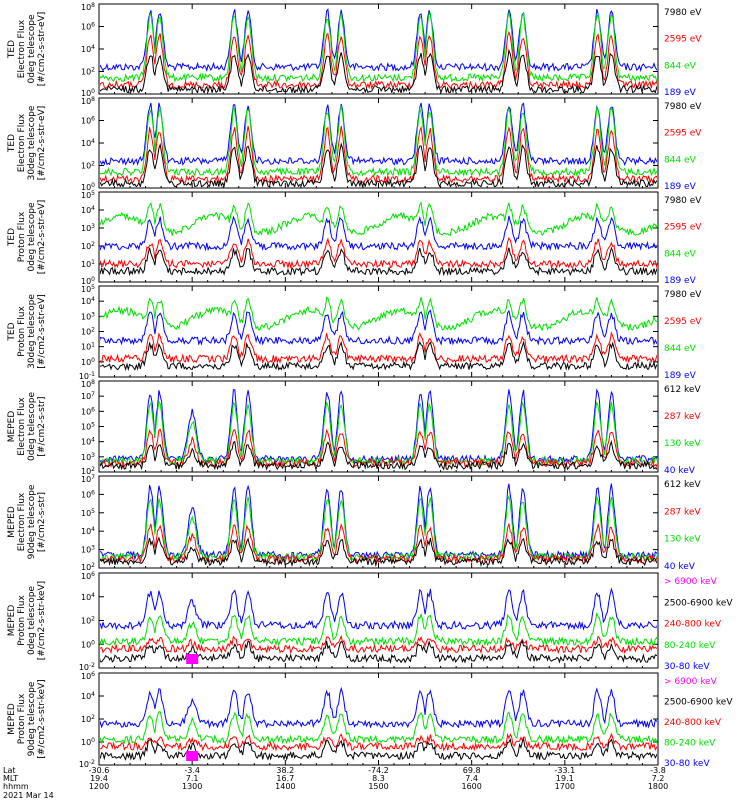  What do you see at coordinates (690, 744) in the screenshot?
I see `legend-entry: 80-240 keV` at bounding box center [690, 744].